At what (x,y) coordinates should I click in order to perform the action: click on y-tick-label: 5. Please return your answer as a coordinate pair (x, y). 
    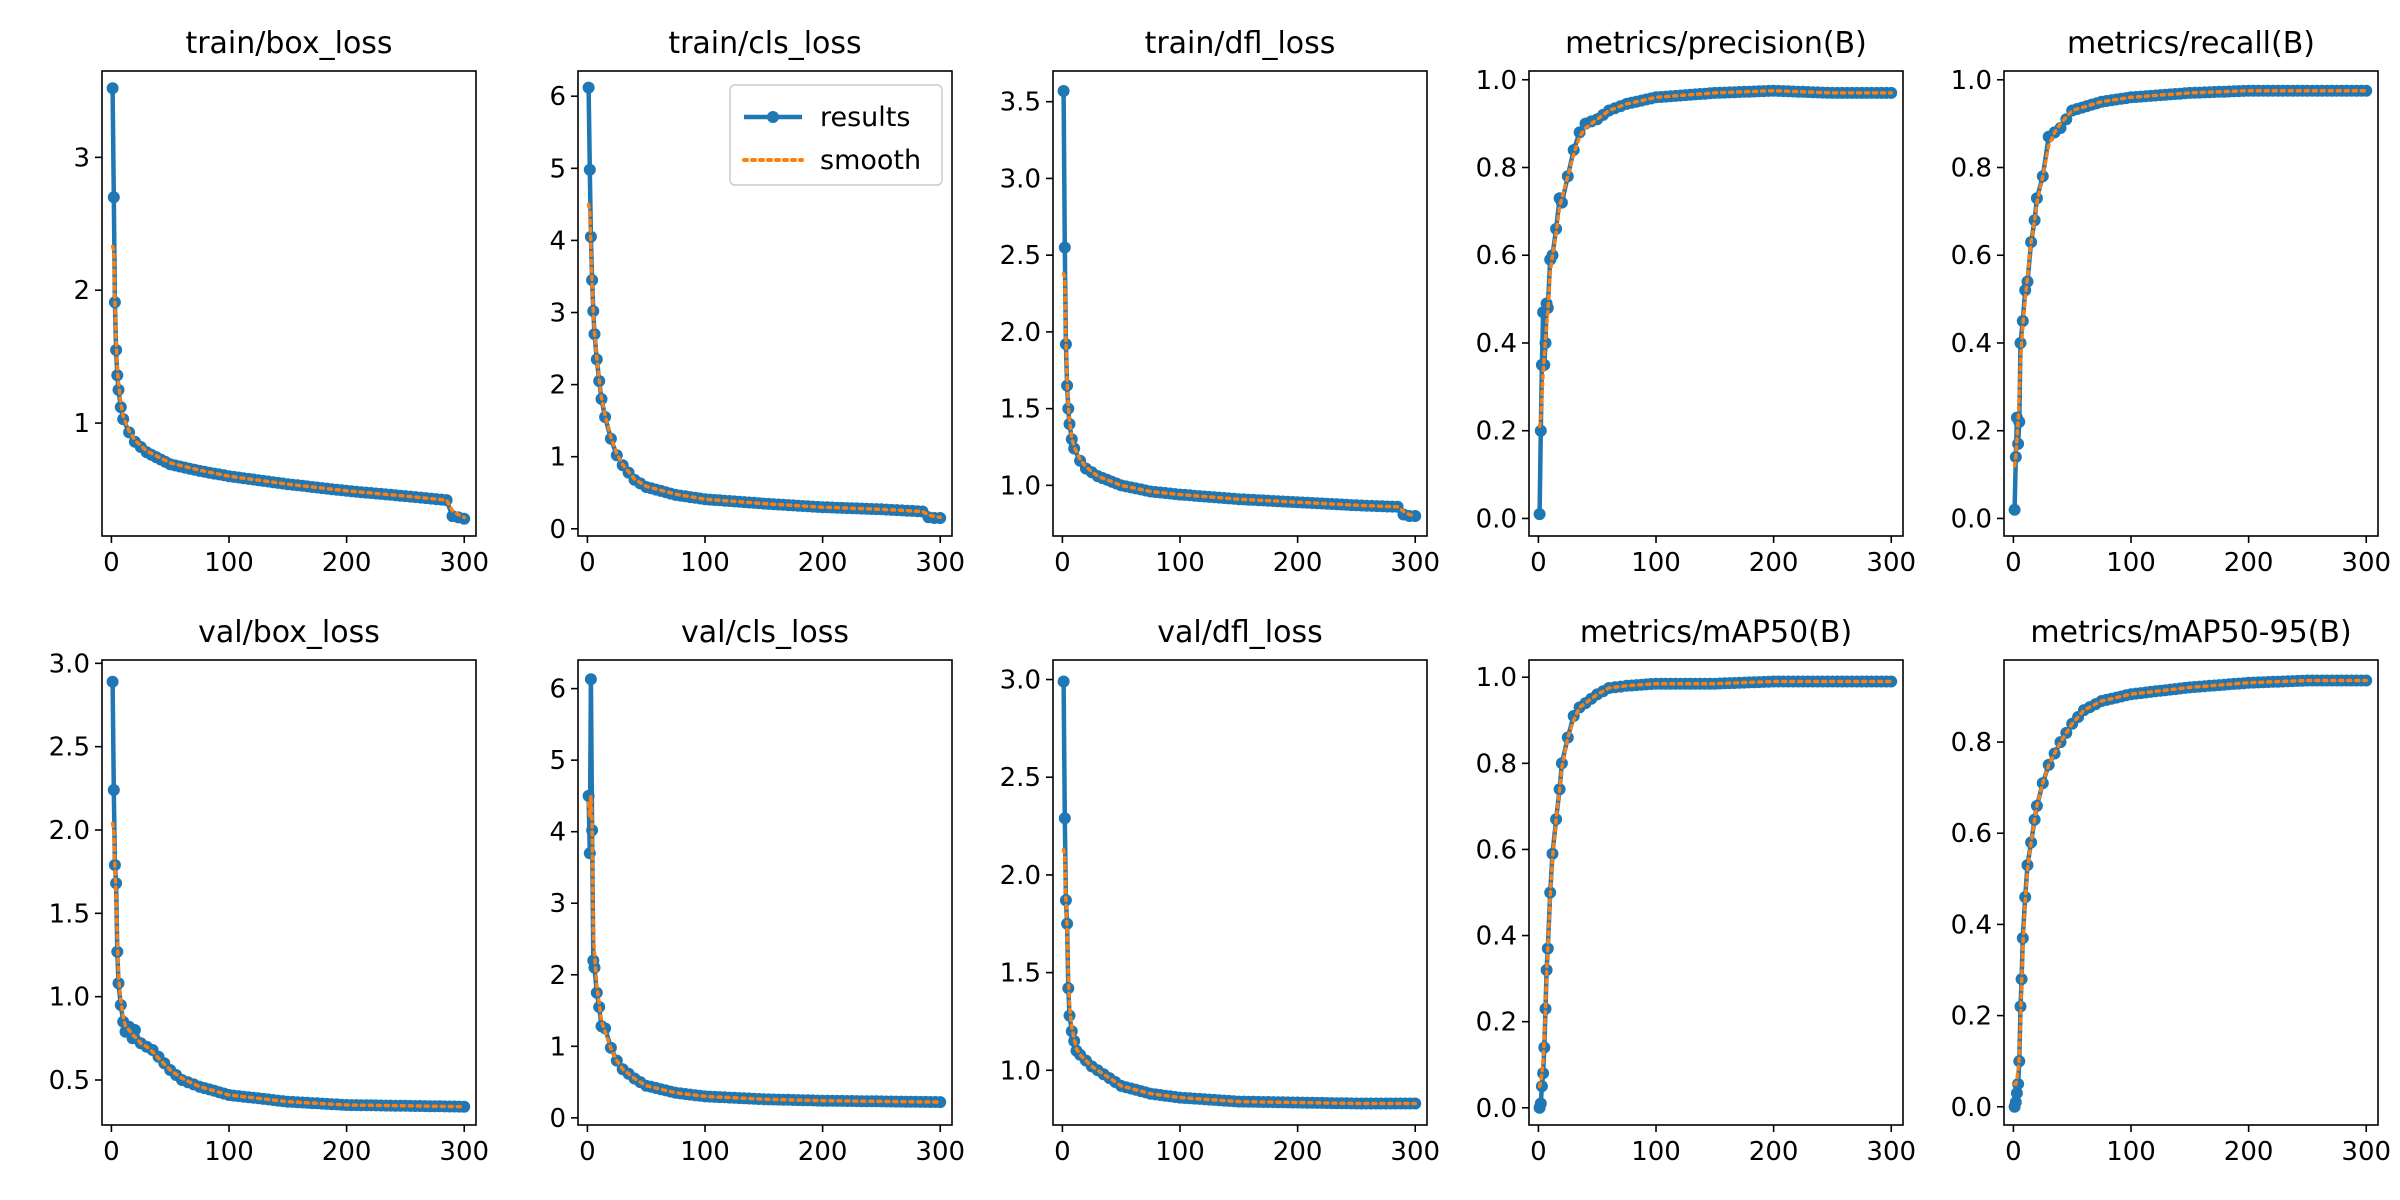
    Looking at the image, I should click on (557, 761).